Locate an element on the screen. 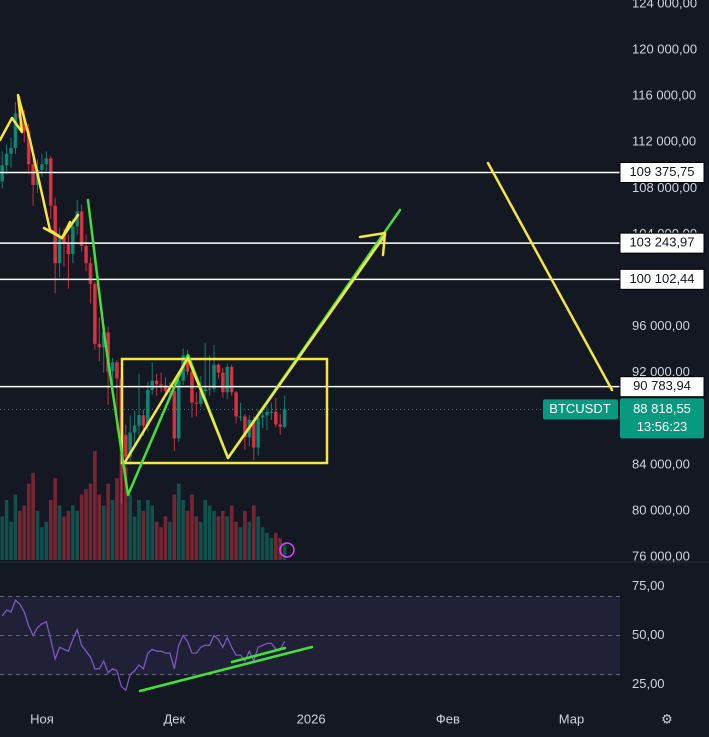  y-tick-label: 96 000,00 is located at coordinates (661, 325).